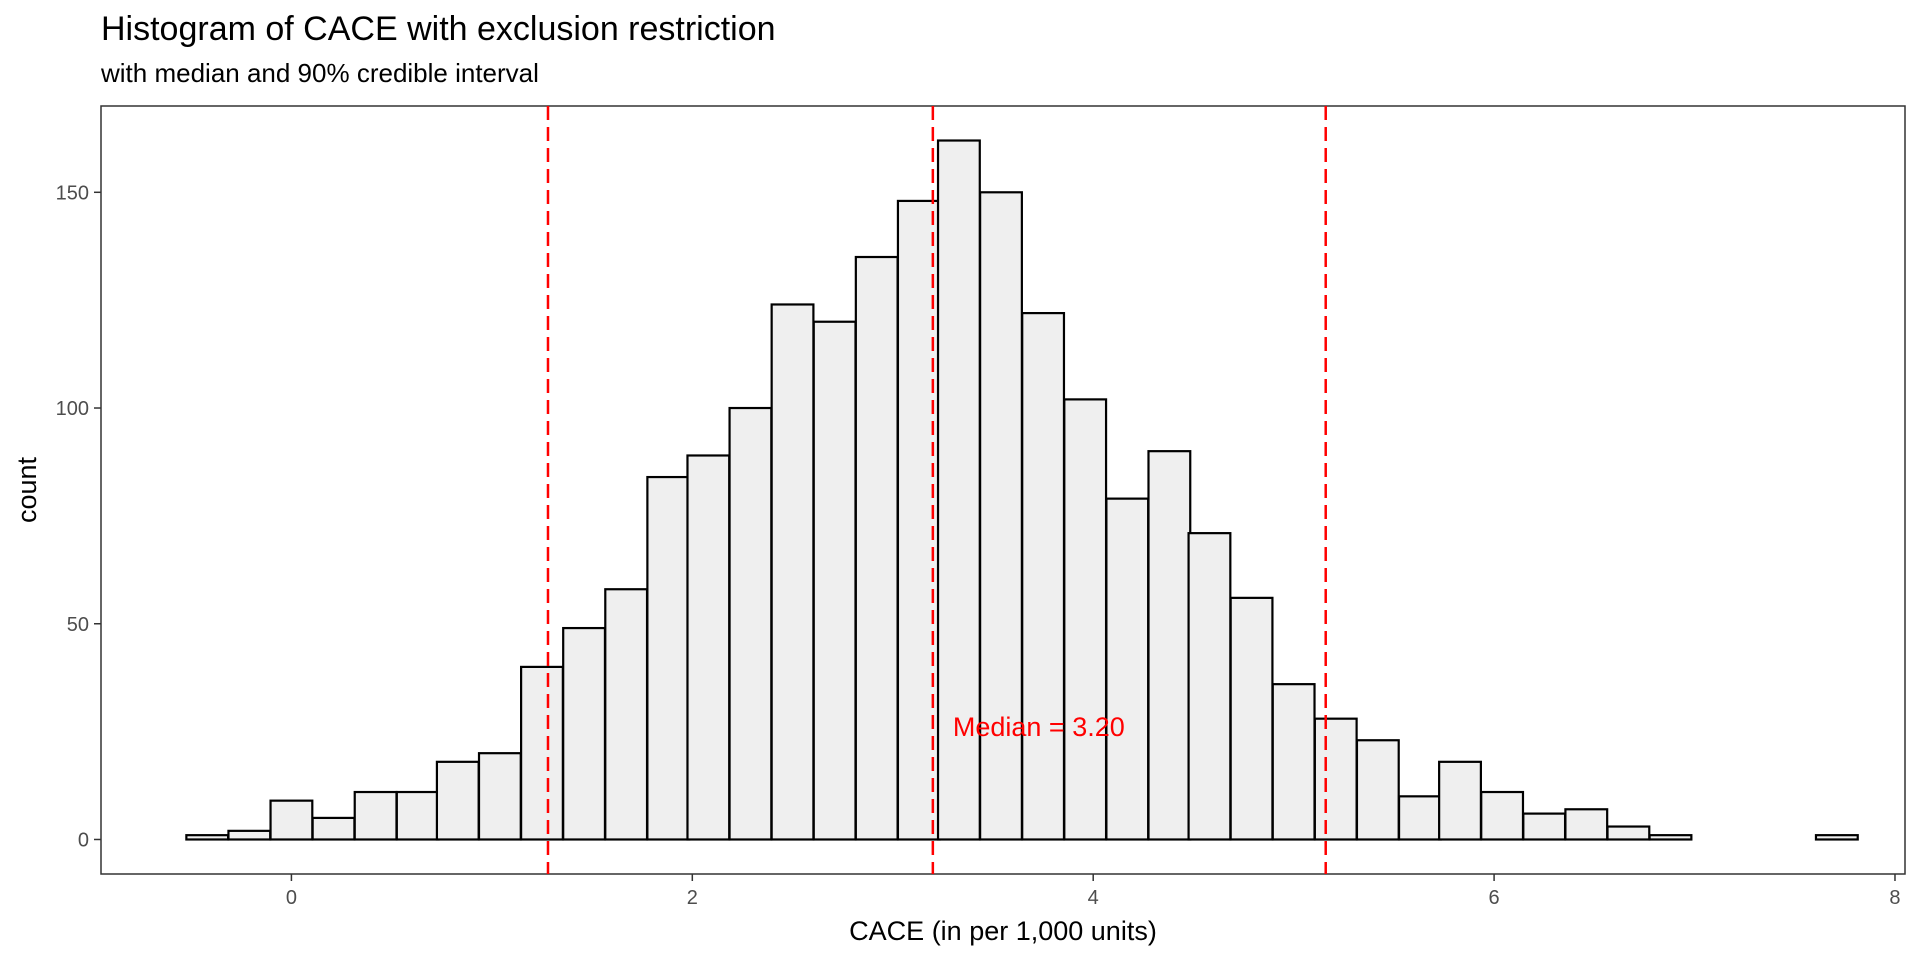 This screenshot has width=1920, height=960. What do you see at coordinates (78, 625) in the screenshot?
I see `y-tick-label: 50` at bounding box center [78, 625].